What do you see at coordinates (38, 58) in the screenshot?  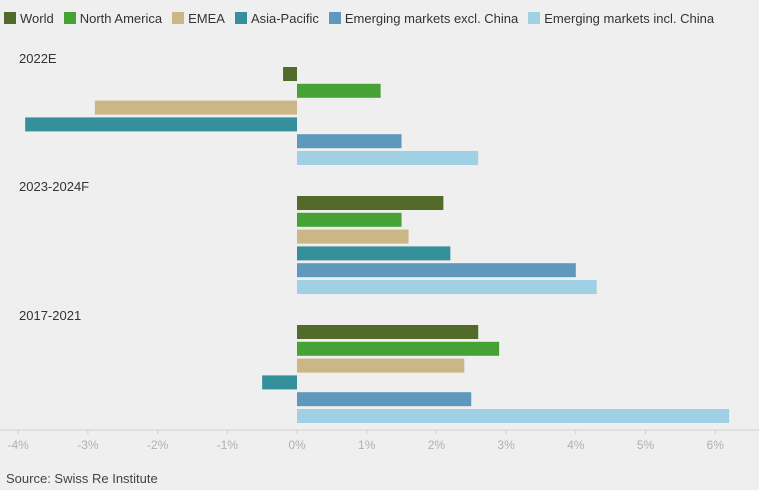 I see `group-label: 2022E` at bounding box center [38, 58].